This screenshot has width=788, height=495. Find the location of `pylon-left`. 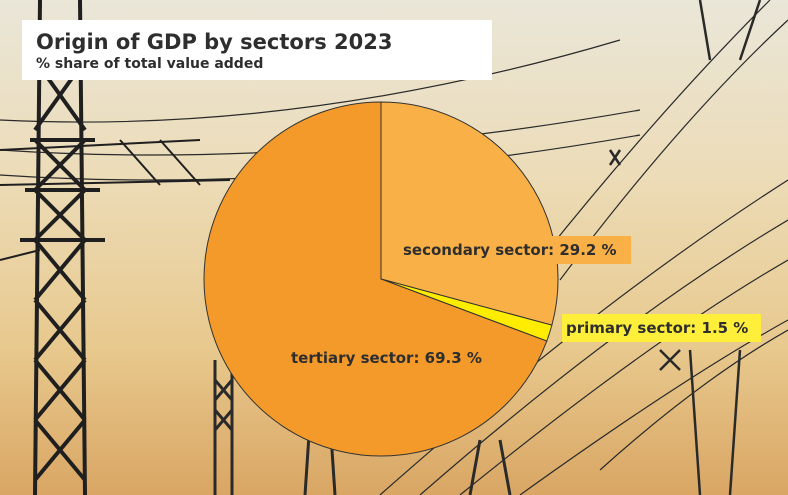

pylon-left is located at coordinates (62, 247).